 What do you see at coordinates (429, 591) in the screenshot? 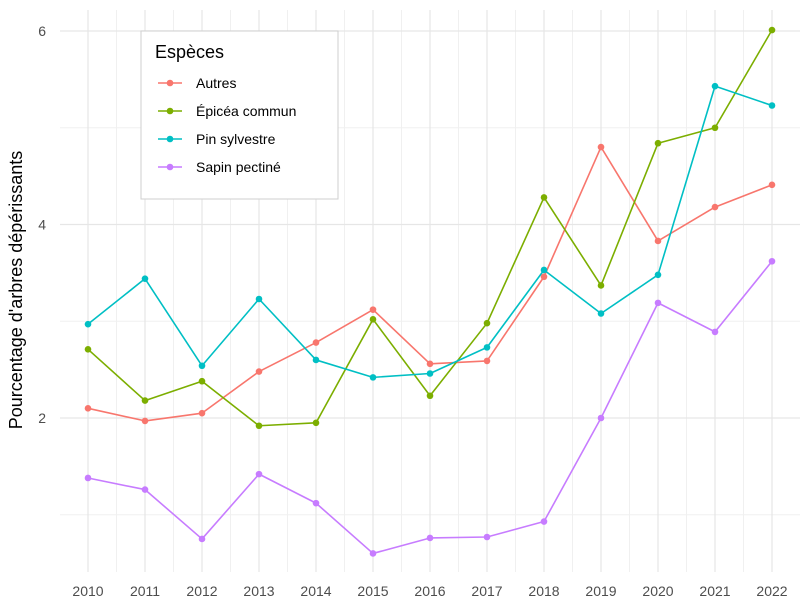
I see `x-tick-label: 2016` at bounding box center [429, 591].